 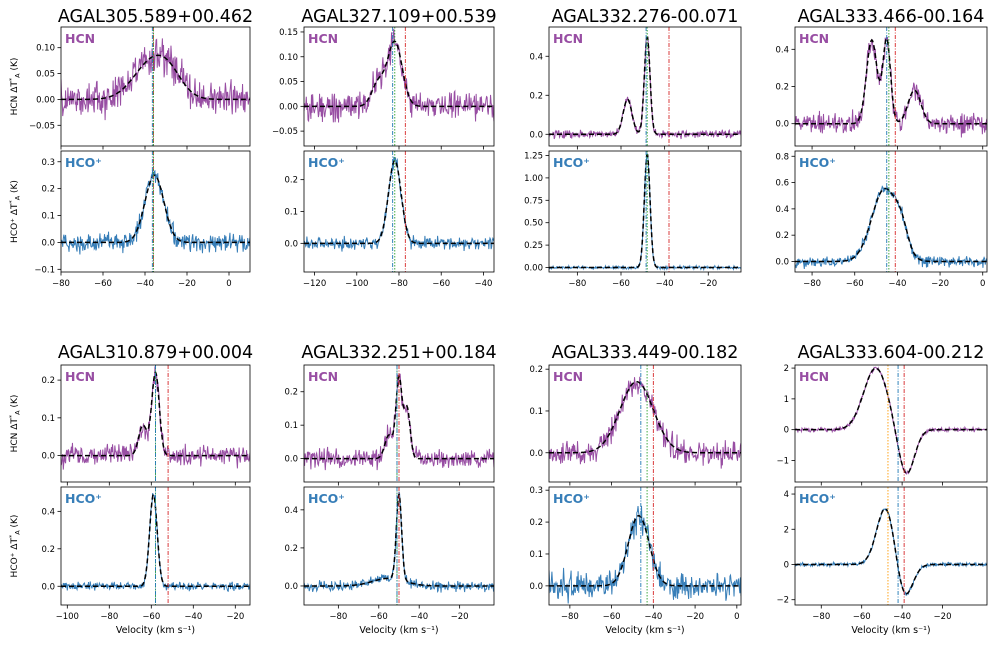 I want to click on y-tick-label: 0.50, so click(x=533, y=224).